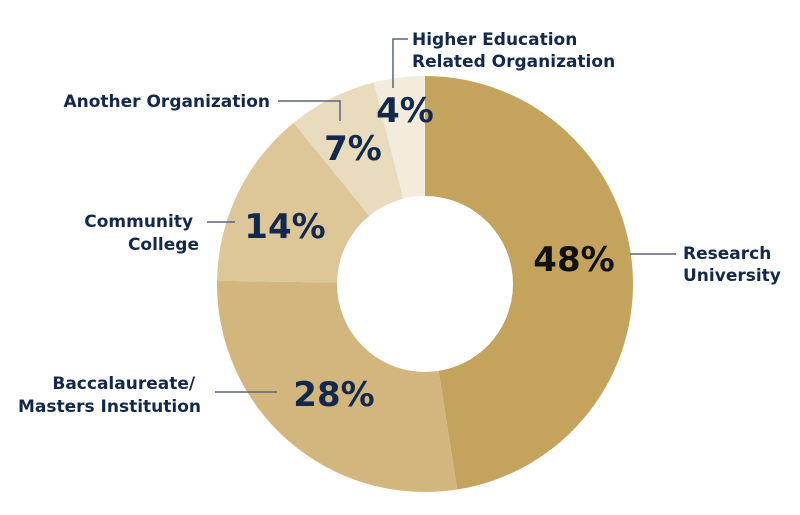 The width and height of the screenshot is (800, 515). What do you see at coordinates (284, 227) in the screenshot?
I see `value-label-community: 14%` at bounding box center [284, 227].